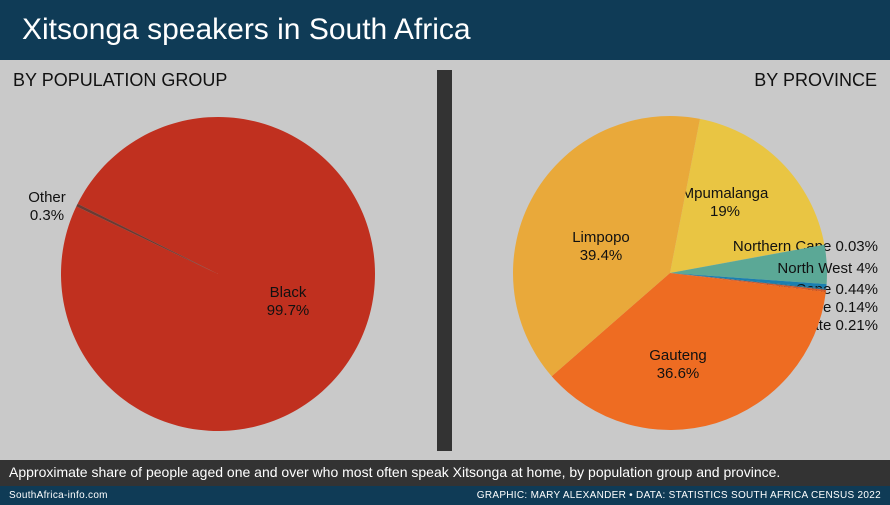 The width and height of the screenshot is (890, 505). What do you see at coordinates (601, 255) in the screenshot?
I see `slice-label: 39.4%` at bounding box center [601, 255].